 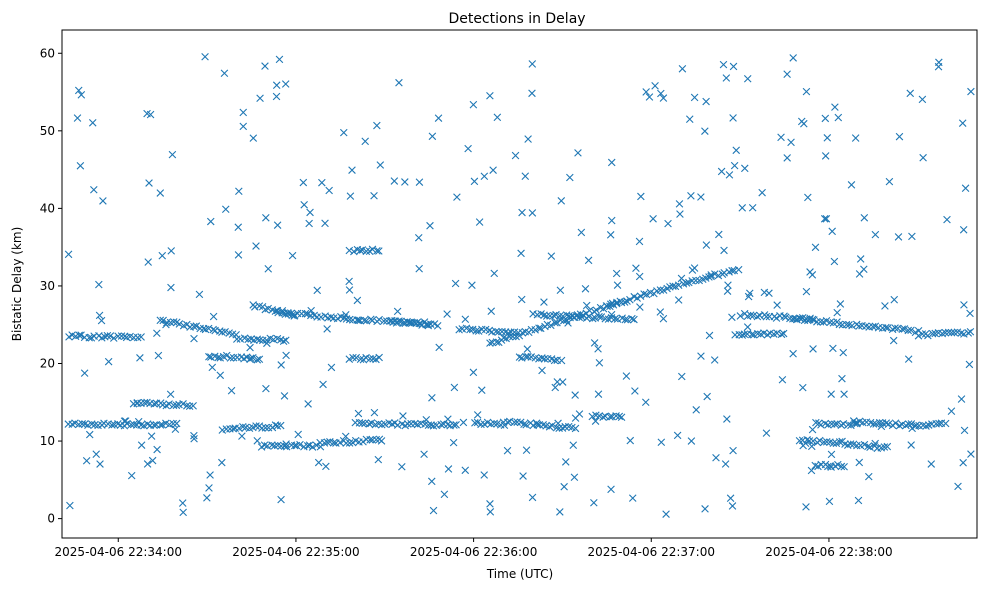 What do you see at coordinates (47, 131) in the screenshot?
I see `y-tick-label: 50` at bounding box center [47, 131].